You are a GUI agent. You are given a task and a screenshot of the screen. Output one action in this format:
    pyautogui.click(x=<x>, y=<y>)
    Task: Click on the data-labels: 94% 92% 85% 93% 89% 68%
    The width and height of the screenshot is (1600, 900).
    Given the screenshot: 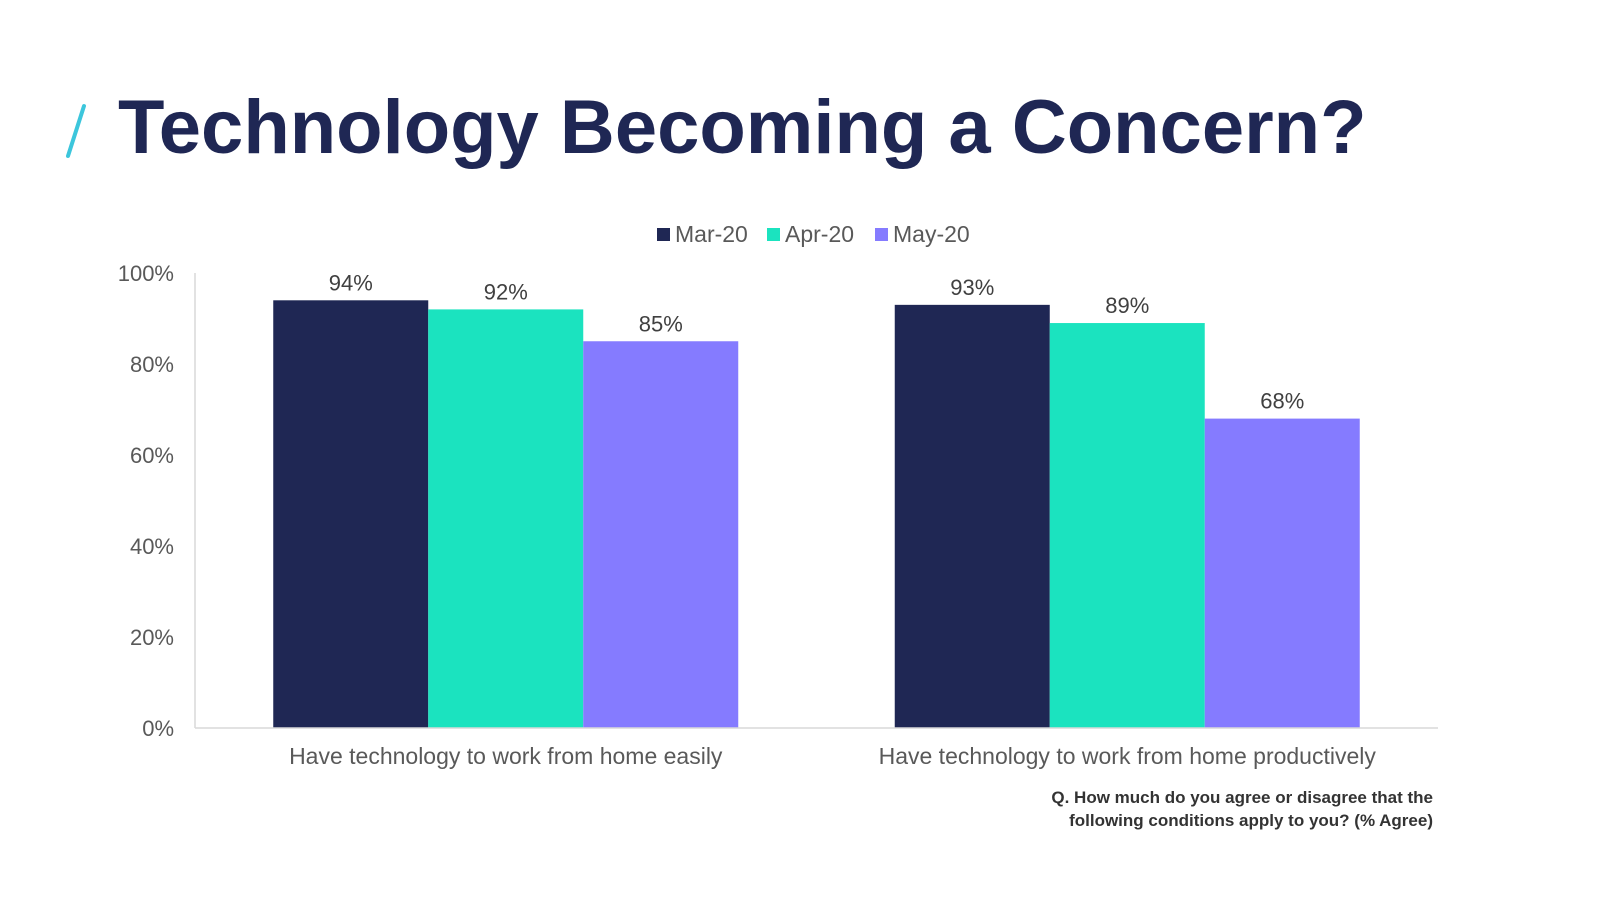 What is the action you would take?
    pyautogui.click(x=817, y=341)
    